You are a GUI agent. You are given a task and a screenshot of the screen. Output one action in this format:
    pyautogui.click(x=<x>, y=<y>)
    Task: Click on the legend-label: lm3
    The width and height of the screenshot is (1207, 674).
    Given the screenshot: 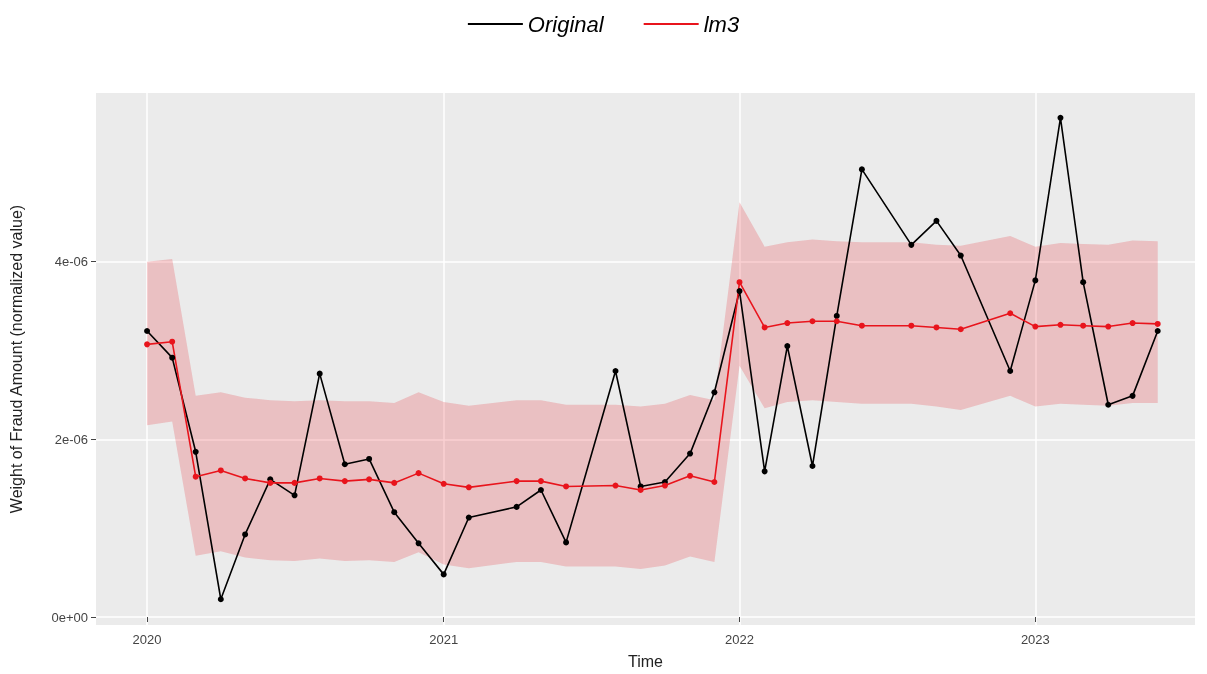 What is the action you would take?
    pyautogui.click(x=721, y=24)
    